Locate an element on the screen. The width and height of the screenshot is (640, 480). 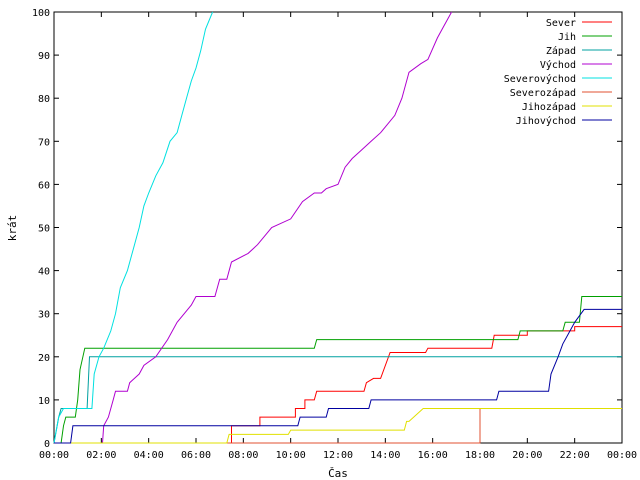
x-tick-label: 22:00 is located at coordinates (575, 455).